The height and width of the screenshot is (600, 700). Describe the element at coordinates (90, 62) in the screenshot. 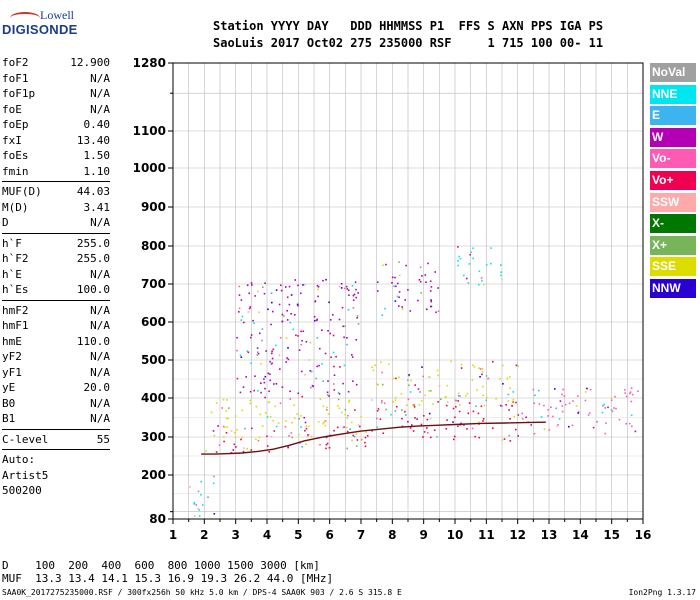

I see `param-value: 12.900` at that location.